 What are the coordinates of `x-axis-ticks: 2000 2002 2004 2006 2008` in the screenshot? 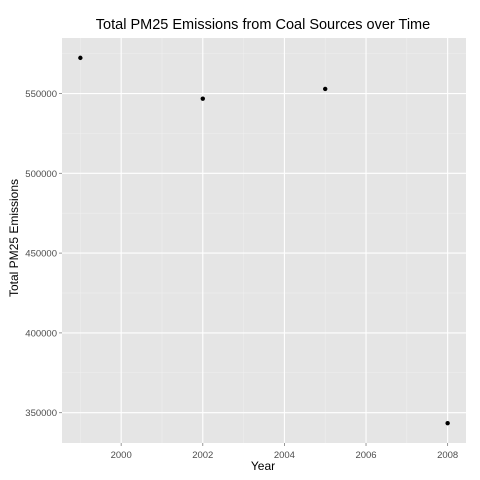 It's located at (284, 452).